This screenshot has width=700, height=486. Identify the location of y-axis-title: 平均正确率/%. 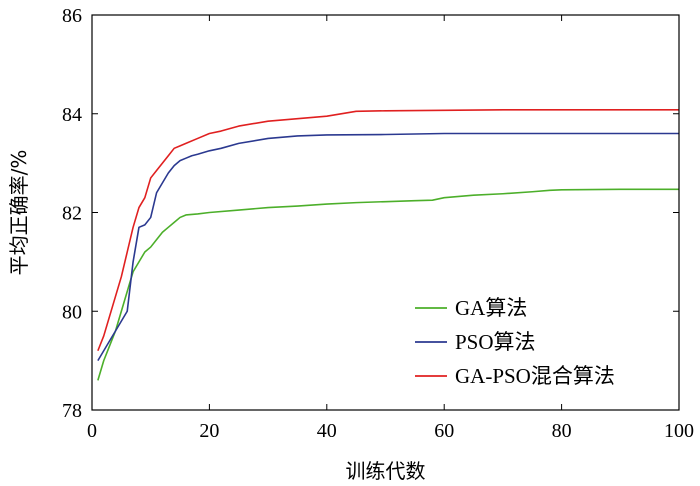
(19, 213).